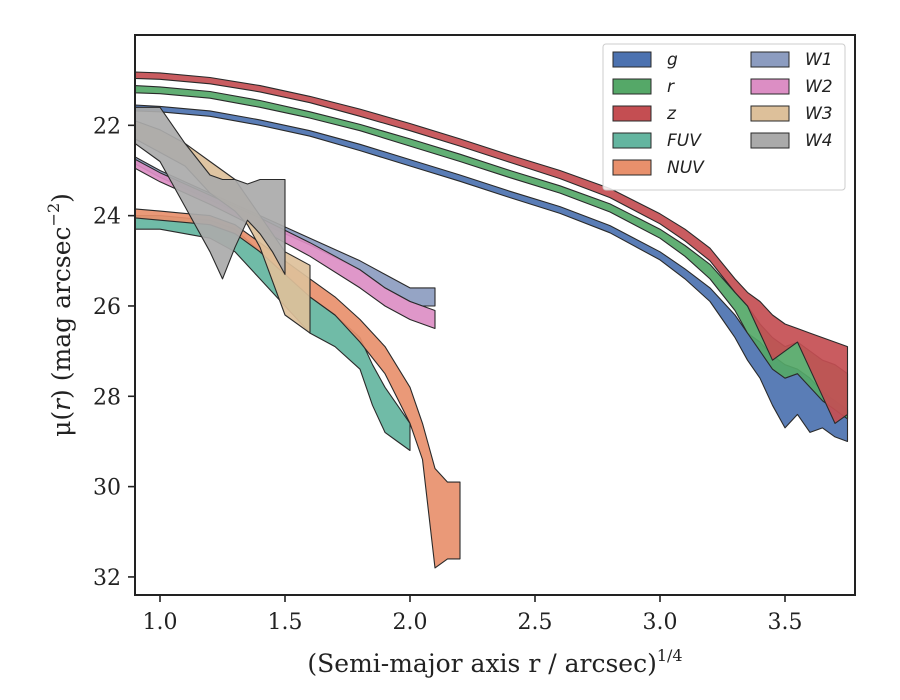 This screenshot has height=700, width=900. What do you see at coordinates (632, 140) in the screenshot?
I see `legend-swatch-fuv` at bounding box center [632, 140].